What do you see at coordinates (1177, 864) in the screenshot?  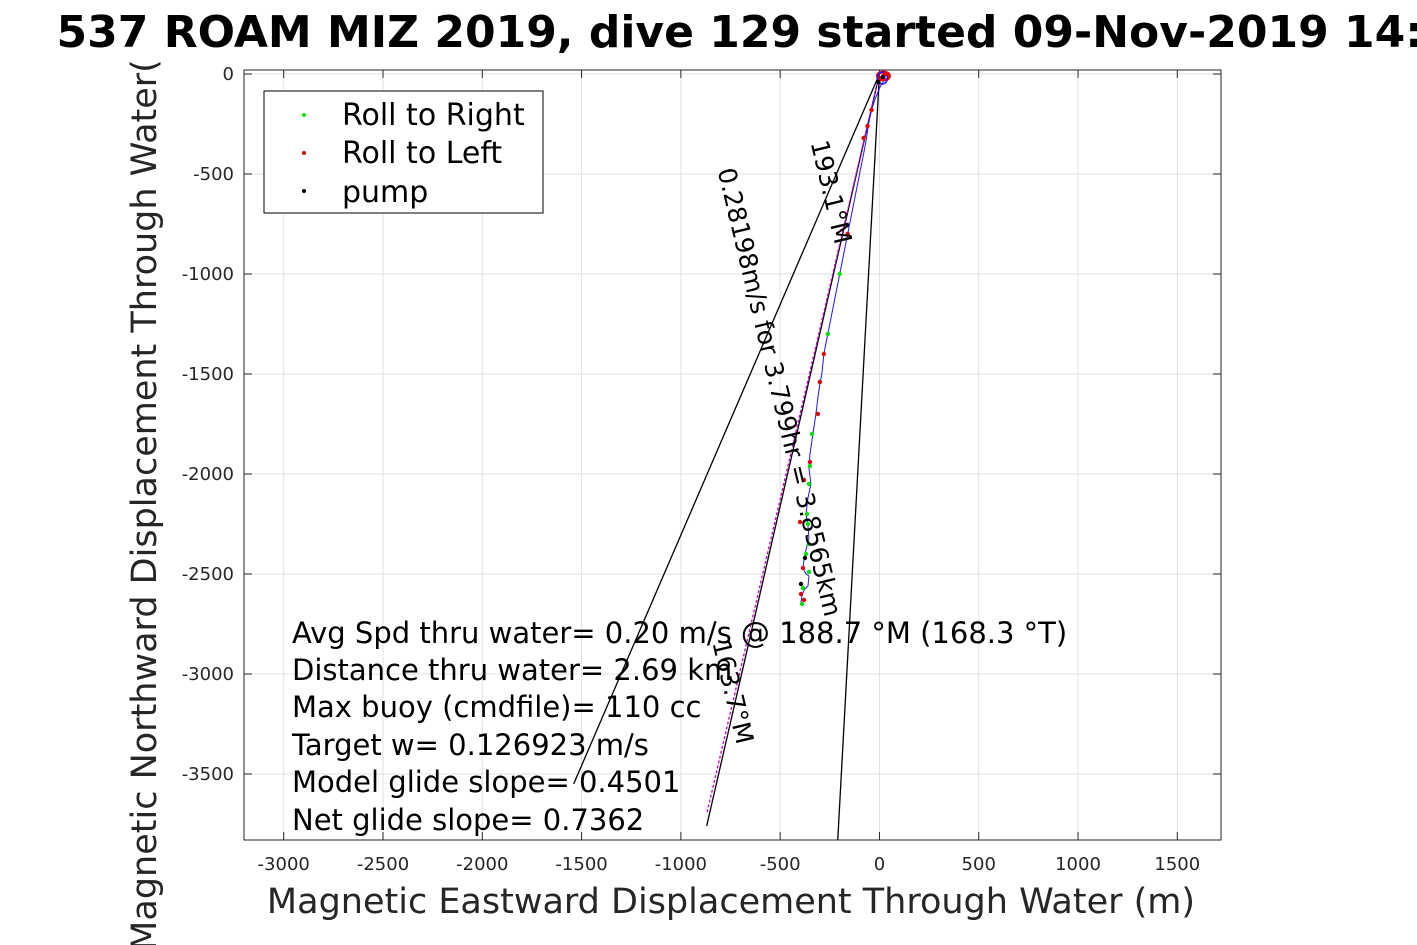 I see `x-tick-label: 1500` at bounding box center [1177, 864].